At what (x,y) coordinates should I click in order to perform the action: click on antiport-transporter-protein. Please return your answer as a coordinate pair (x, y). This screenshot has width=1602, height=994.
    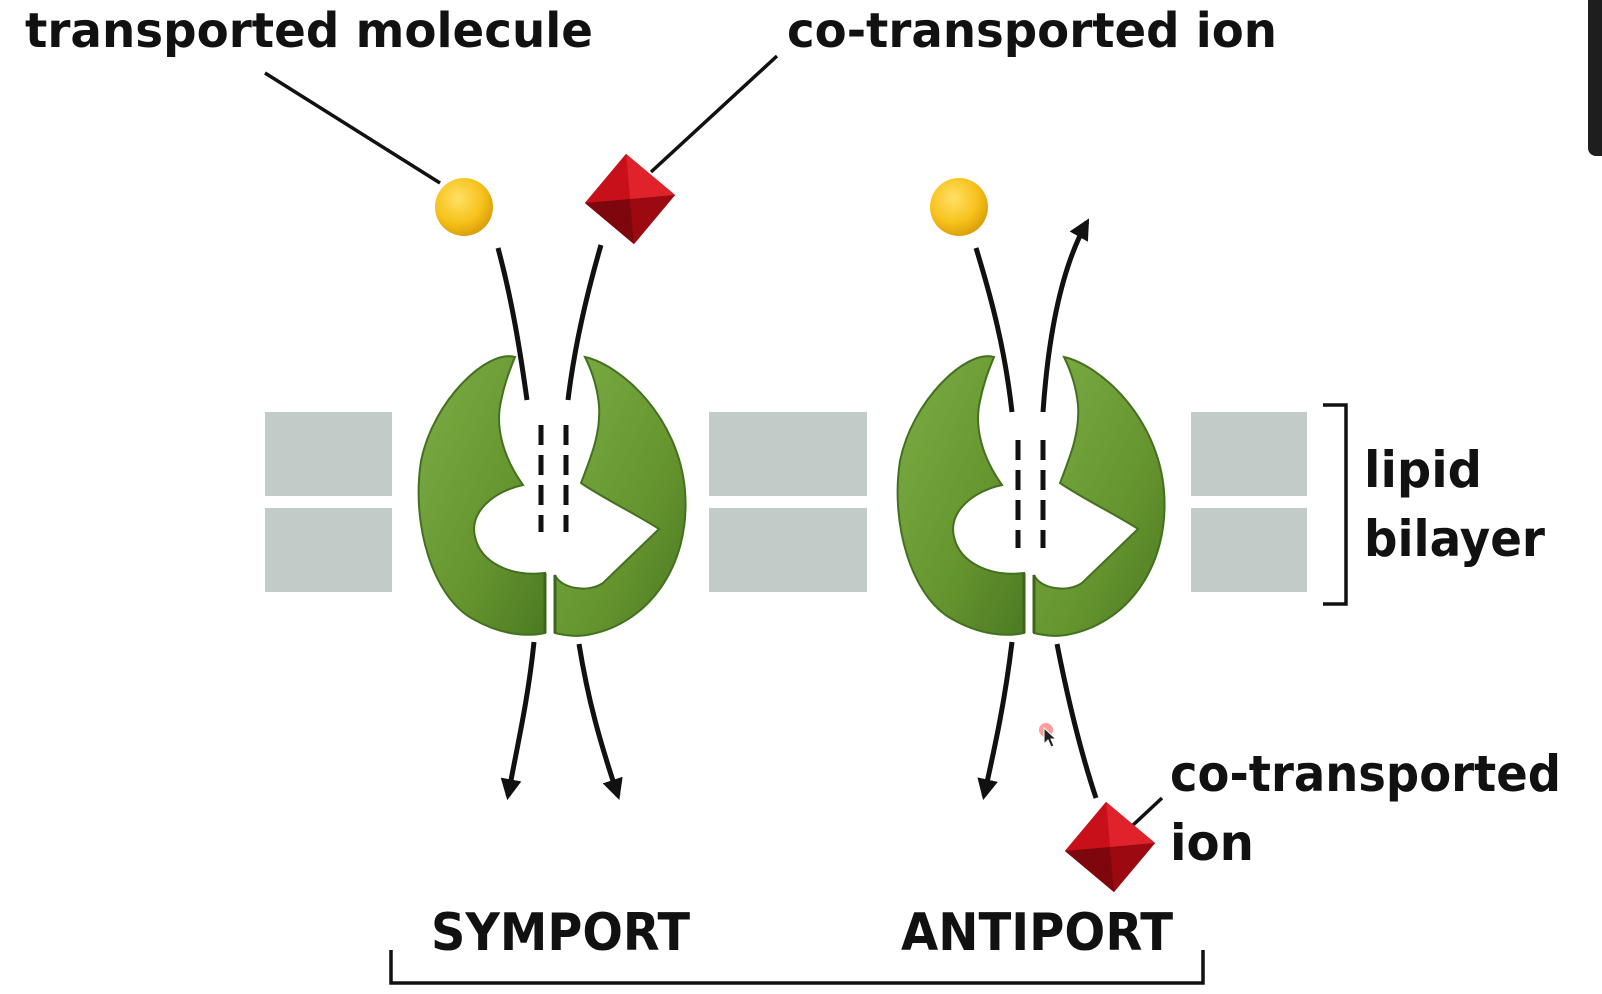
    Looking at the image, I should click on (1031, 496).